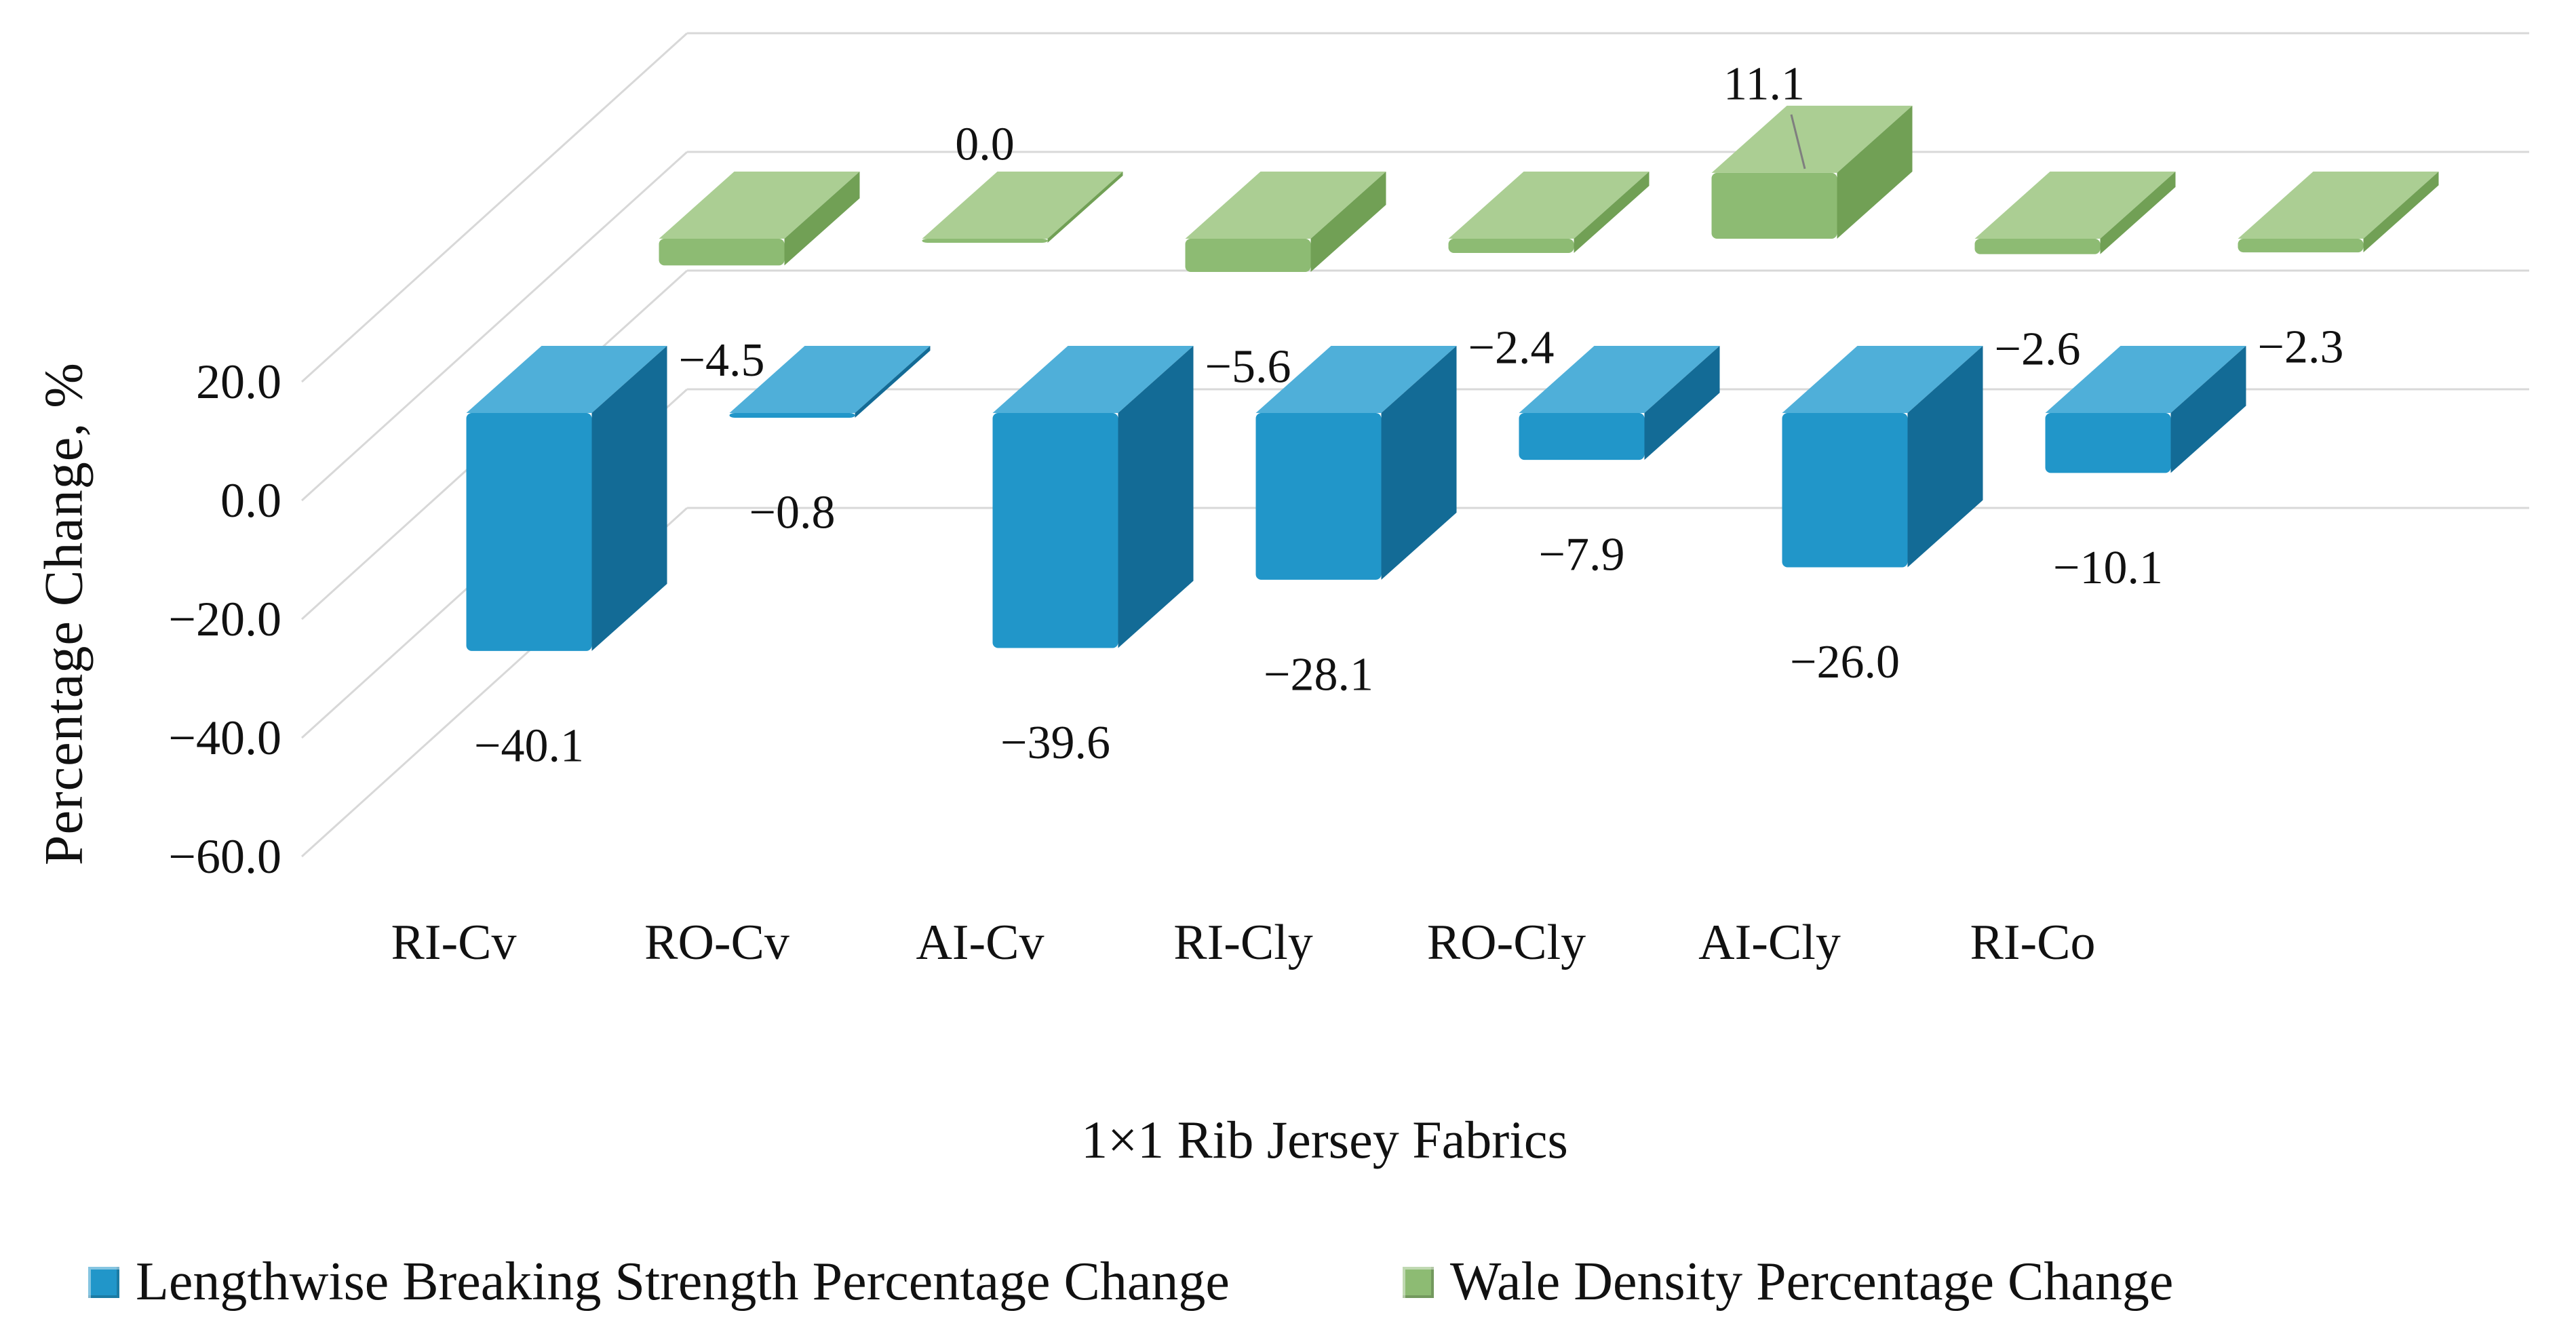  I want to click on data-label: −10.1, so click(2108, 568).